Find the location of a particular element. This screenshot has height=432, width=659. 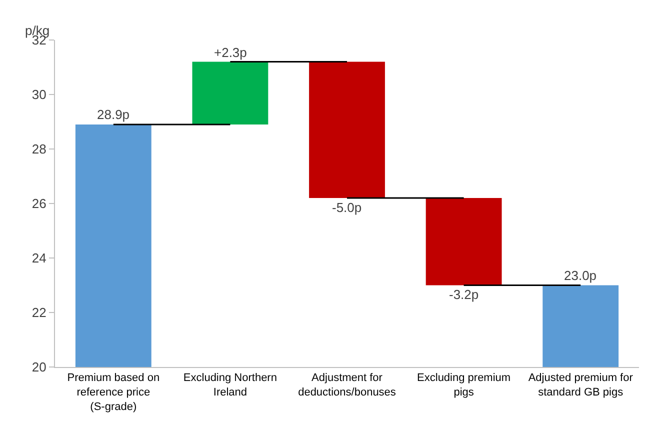

data-label: -5.0p is located at coordinates (347, 207).